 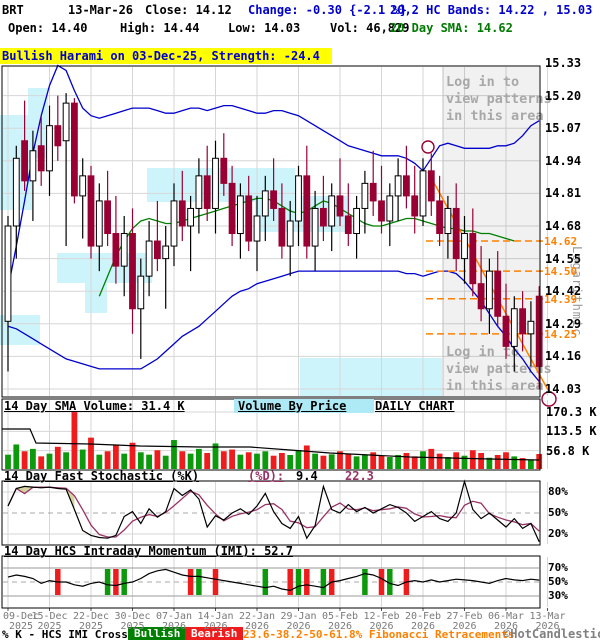 What do you see at coordinates (13, 10) in the screenshot?
I see `symbol-label: BRT` at bounding box center [13, 10].